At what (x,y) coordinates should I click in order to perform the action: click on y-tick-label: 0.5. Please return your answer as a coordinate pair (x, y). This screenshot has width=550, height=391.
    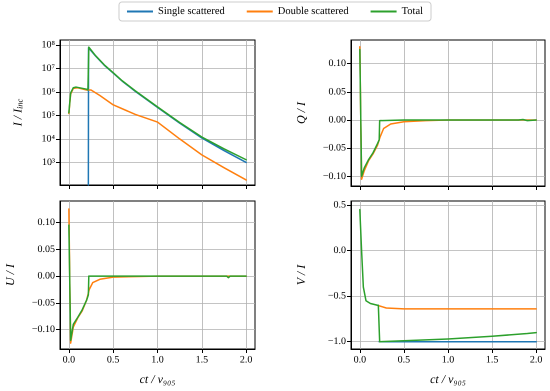
    Looking at the image, I should click on (340, 205).